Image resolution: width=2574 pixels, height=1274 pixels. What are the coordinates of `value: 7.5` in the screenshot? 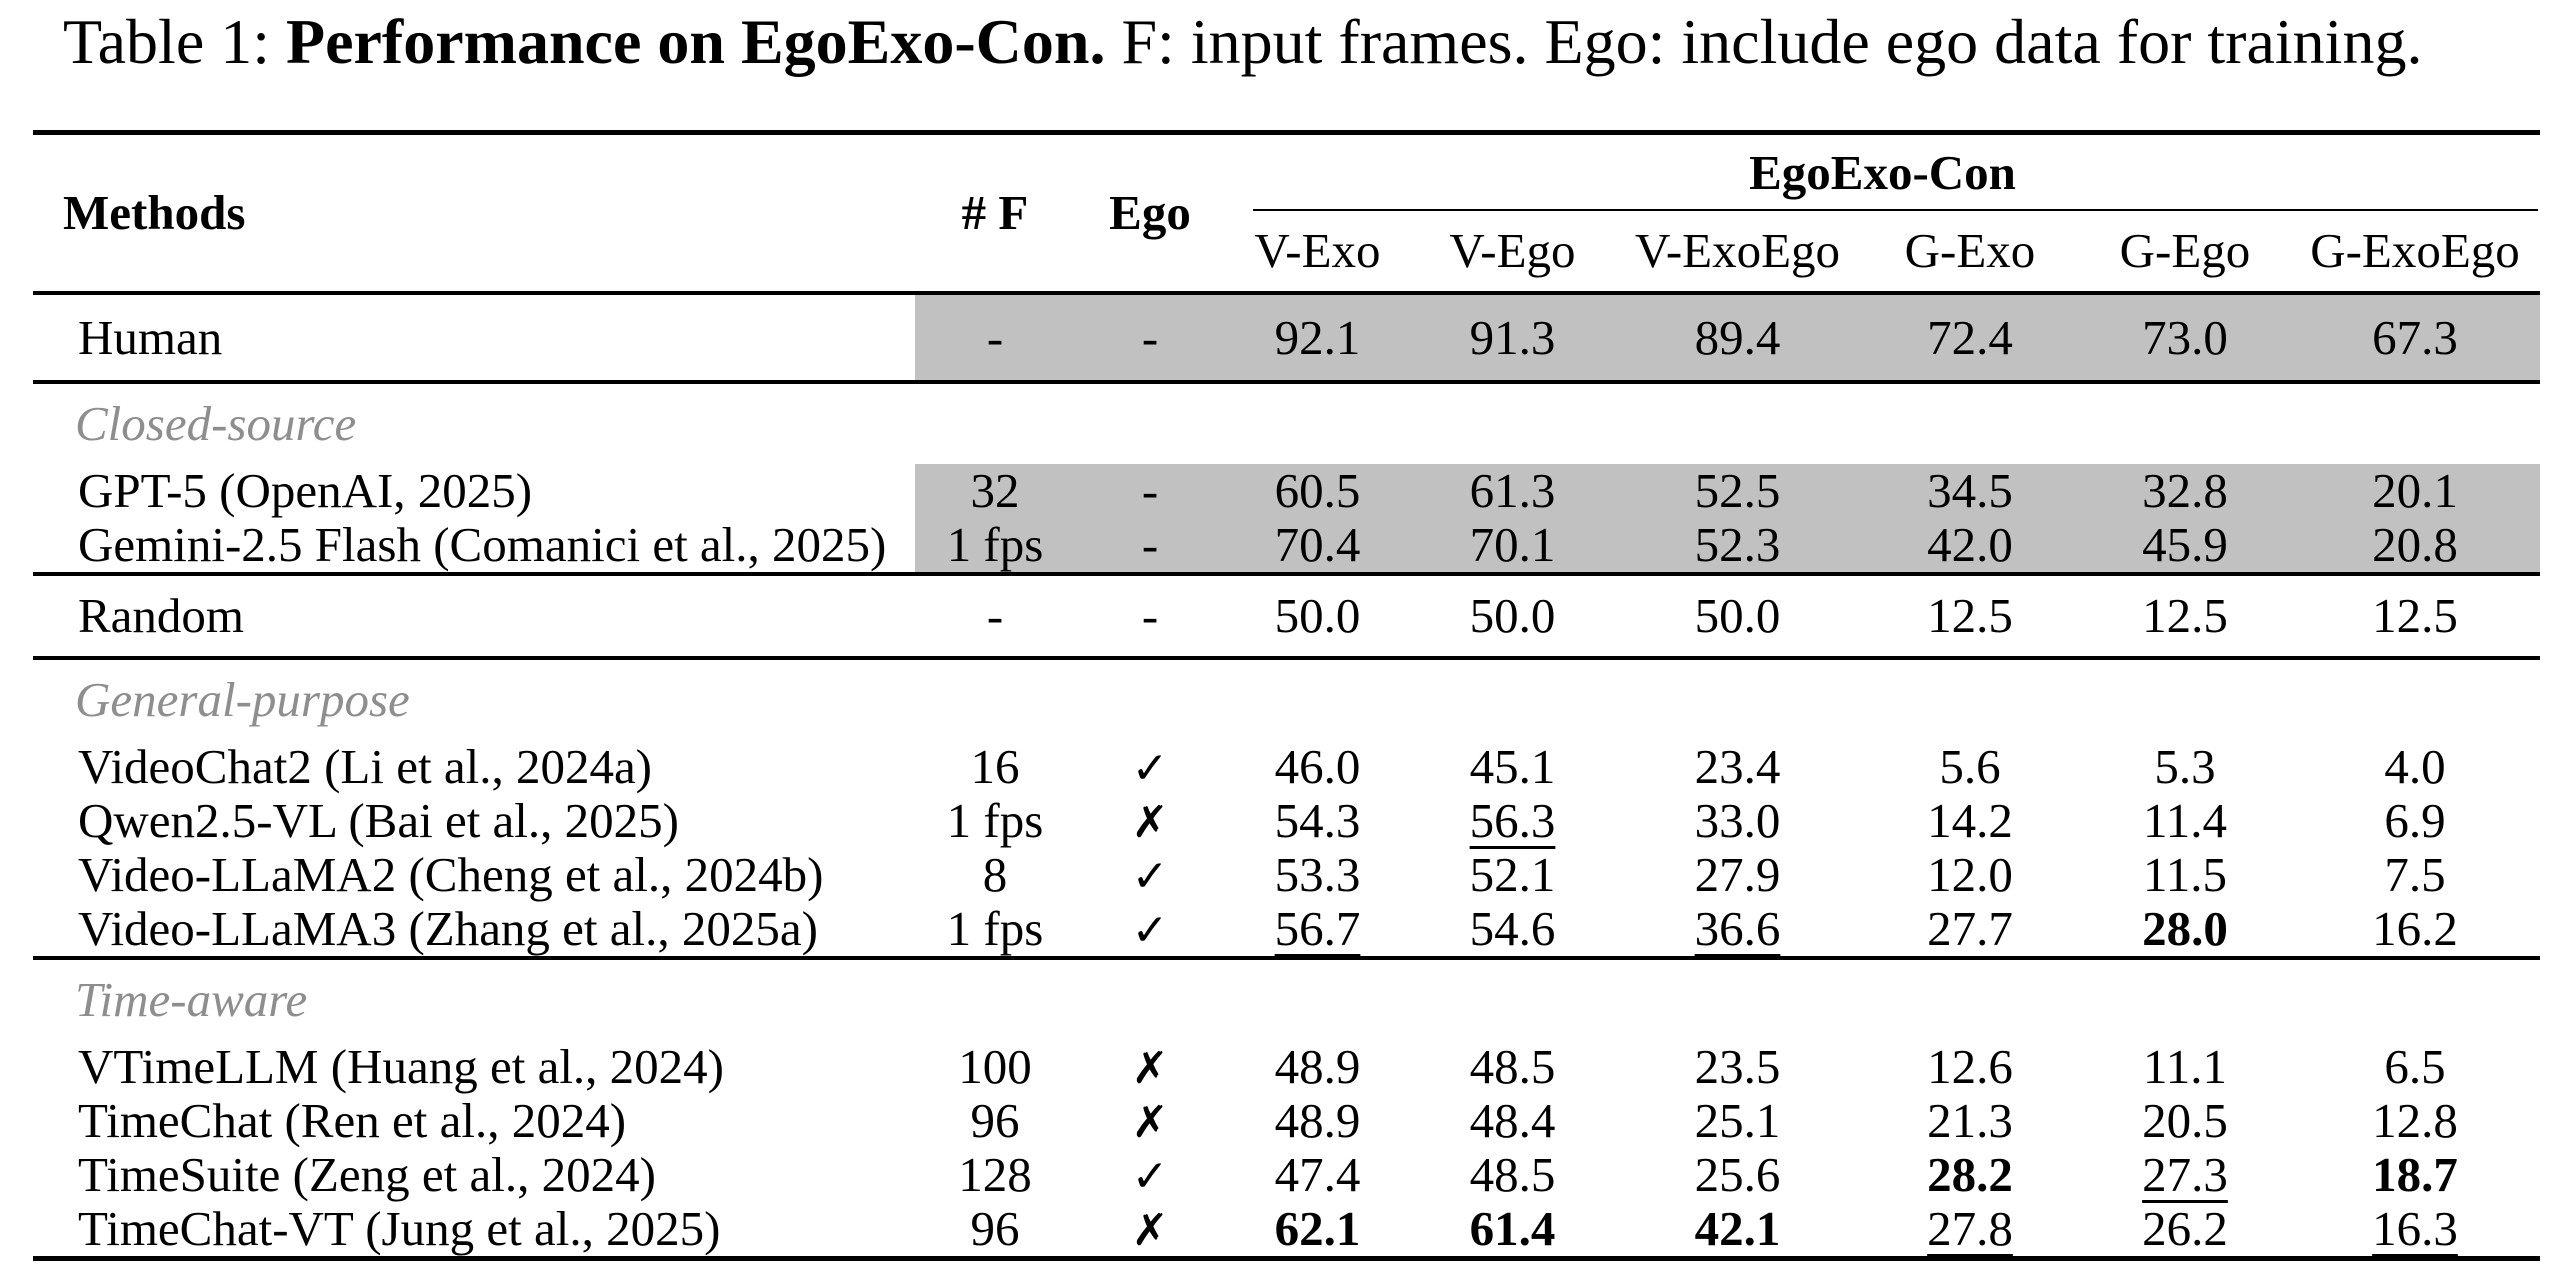 It's located at (2415, 875).